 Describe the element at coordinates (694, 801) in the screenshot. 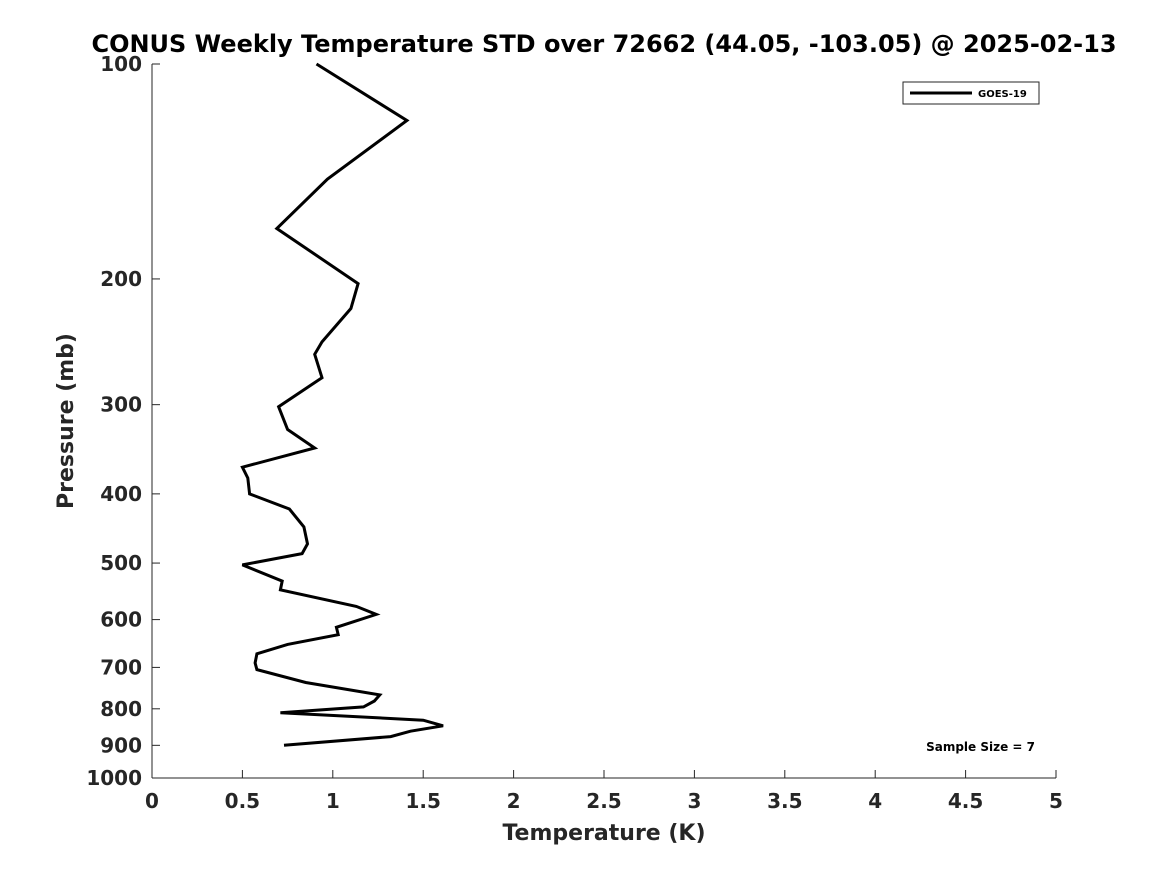

I see `x-tick-label: 3` at that location.